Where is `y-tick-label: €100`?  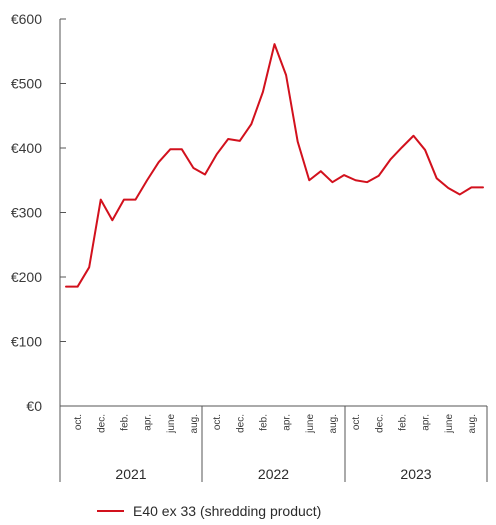 y-tick-label: €100 is located at coordinates (26, 342).